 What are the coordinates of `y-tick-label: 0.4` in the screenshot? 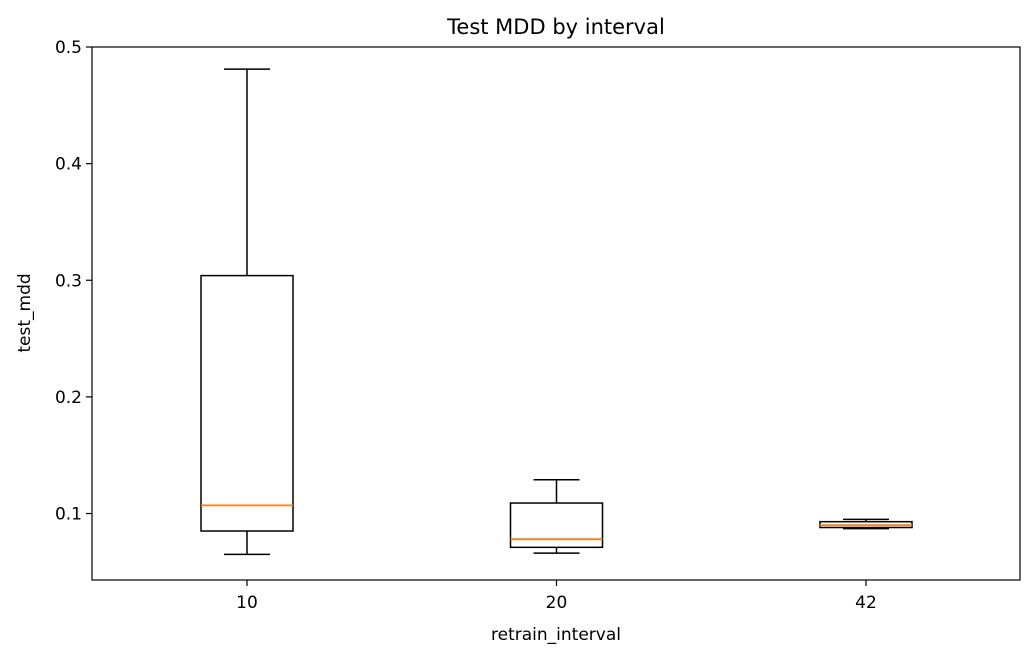 It's located at (68, 165).